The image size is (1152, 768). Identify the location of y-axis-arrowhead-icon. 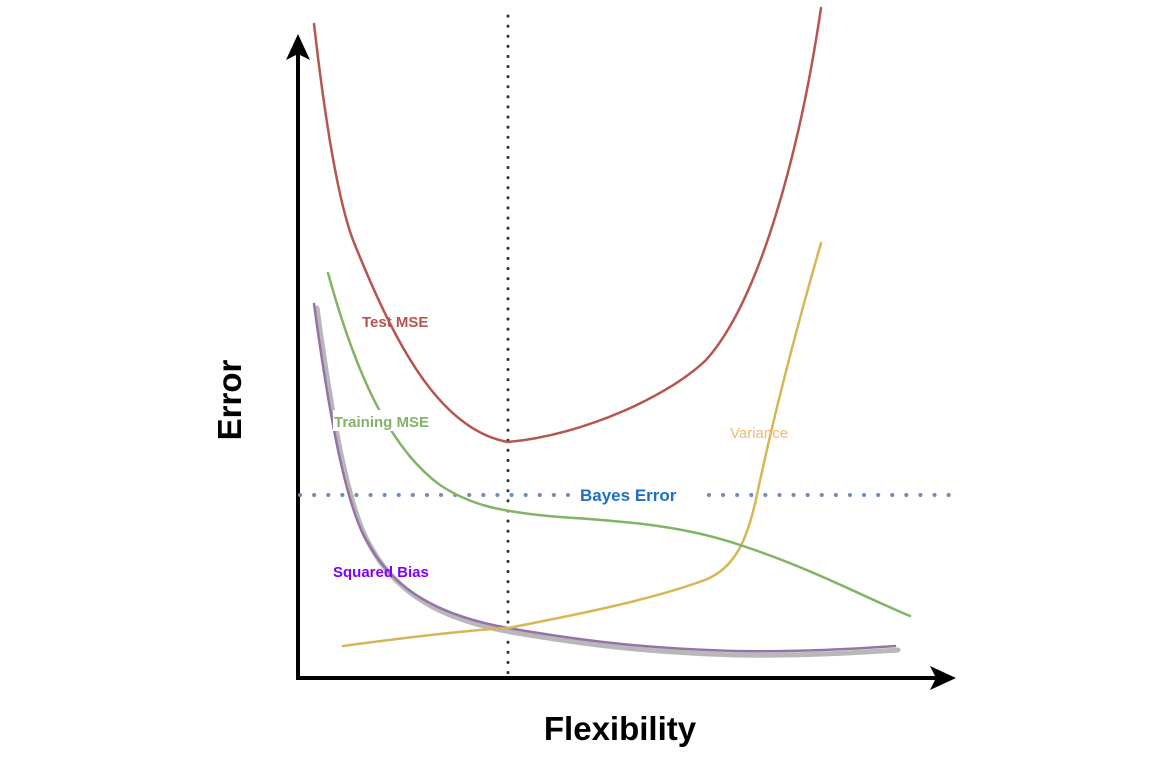
(298, 47).